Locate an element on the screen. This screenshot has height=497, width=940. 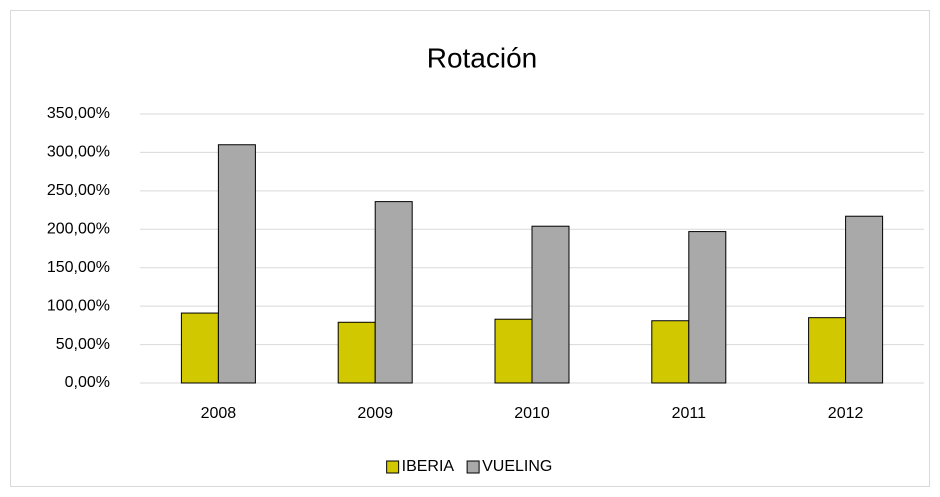
legend-label: VUELING is located at coordinates (517, 466).